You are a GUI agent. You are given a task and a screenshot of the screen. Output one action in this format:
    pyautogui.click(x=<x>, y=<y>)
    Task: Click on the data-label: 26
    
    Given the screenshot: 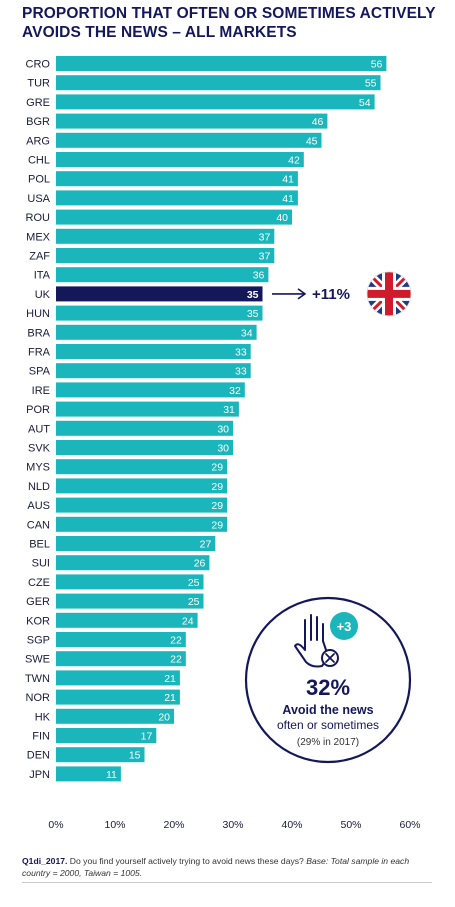 What is the action you would take?
    pyautogui.click(x=200, y=564)
    